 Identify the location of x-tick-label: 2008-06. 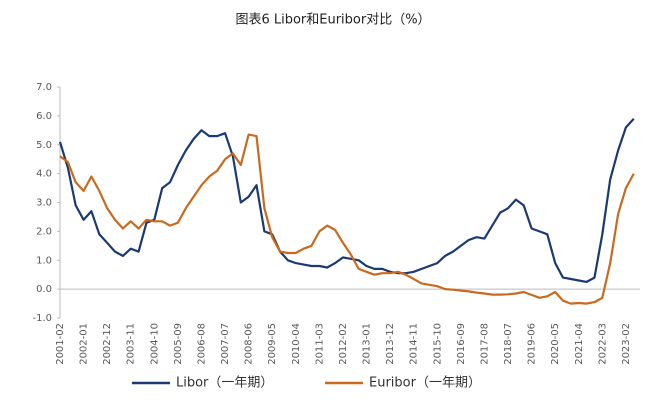
(249, 344).